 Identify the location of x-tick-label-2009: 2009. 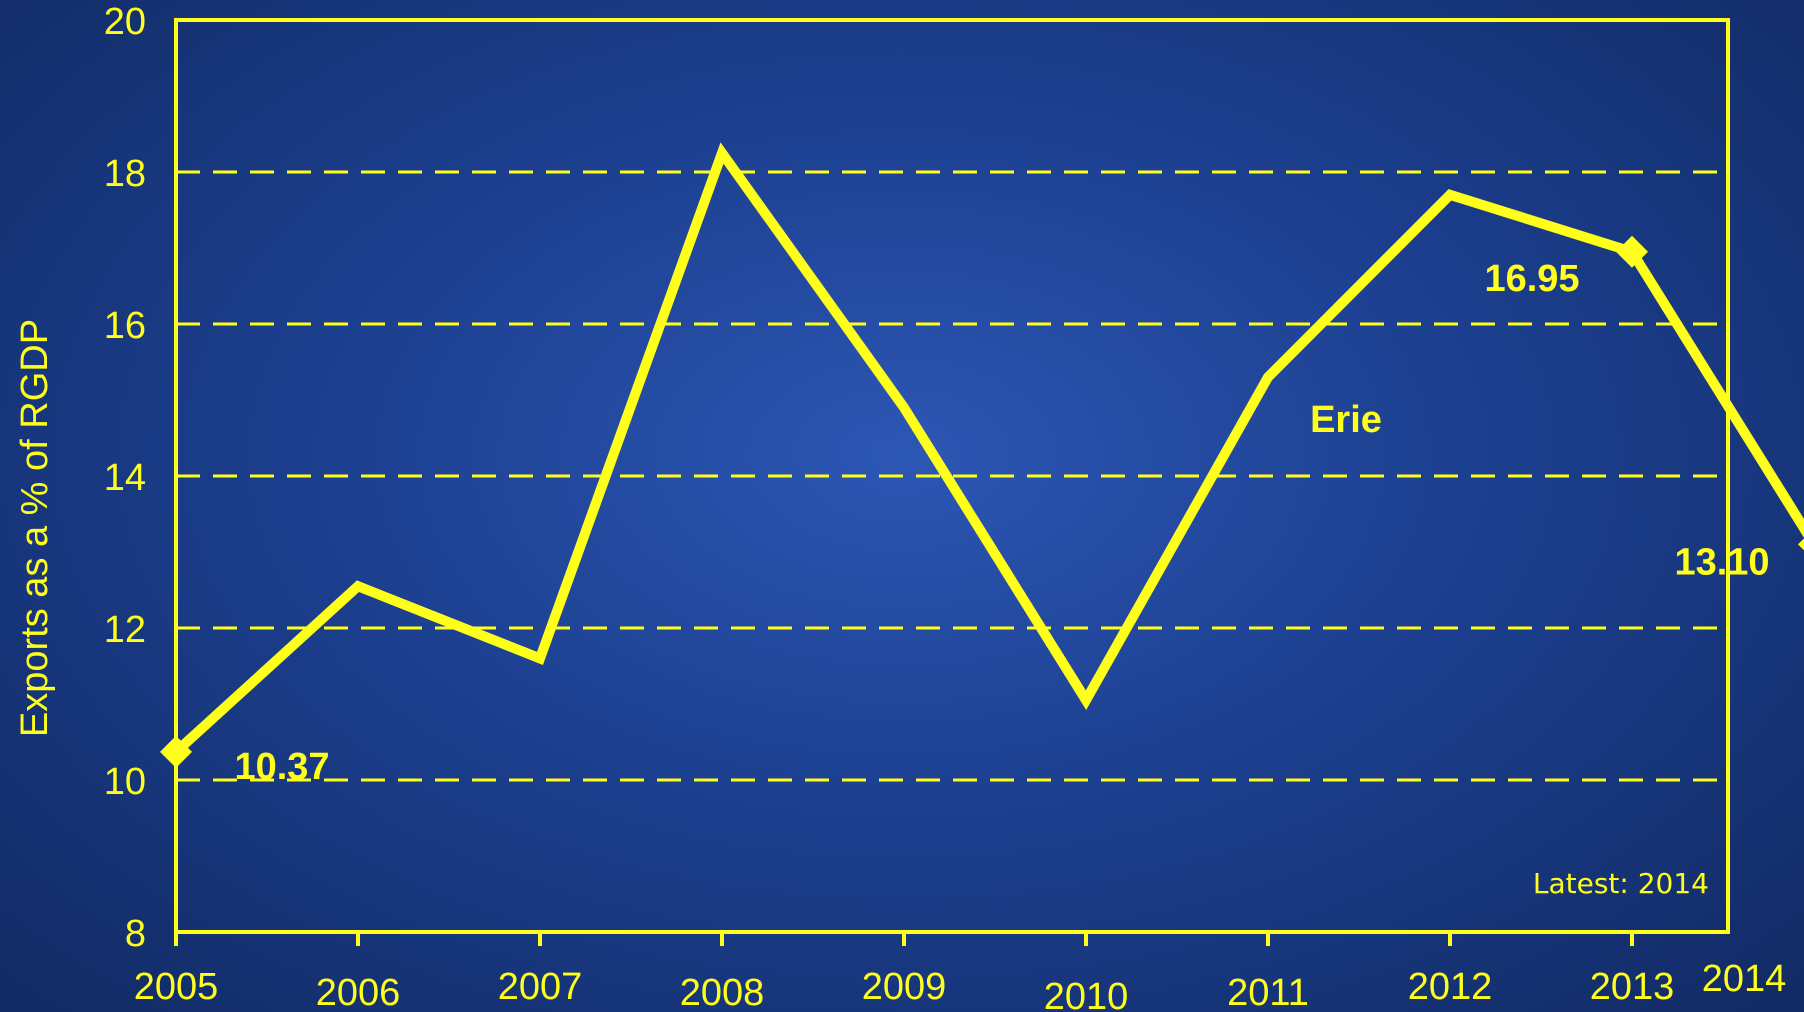
(904, 987).